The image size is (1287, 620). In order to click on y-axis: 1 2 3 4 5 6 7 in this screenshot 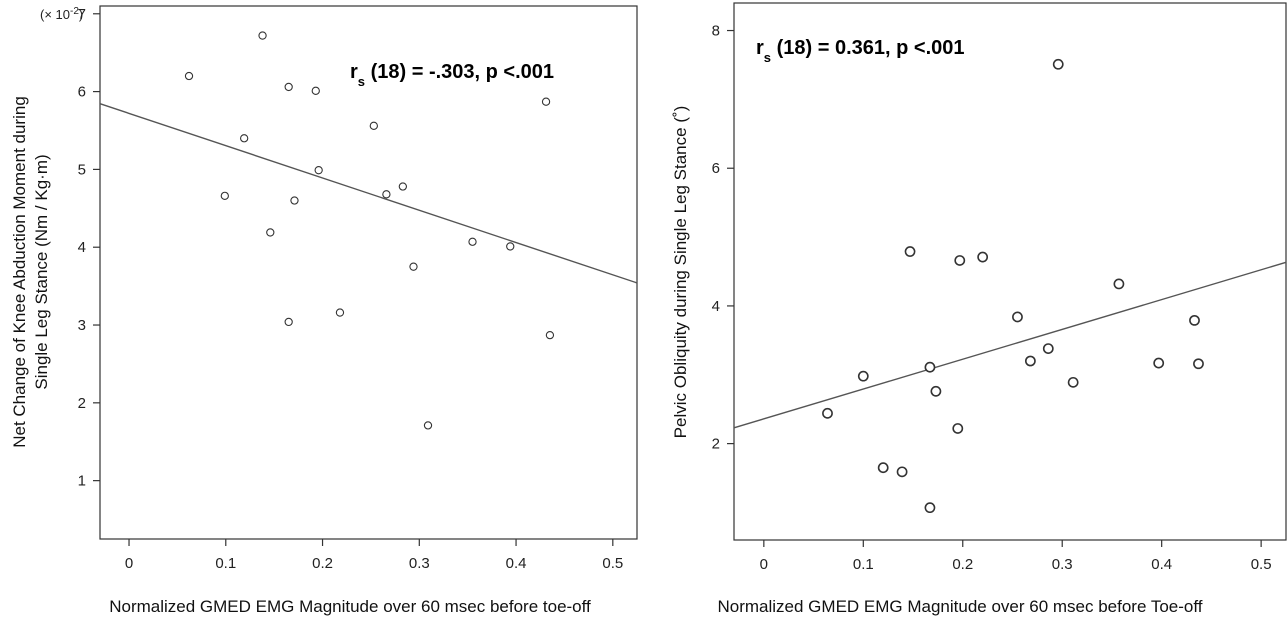, I will do `click(89, 248)`.